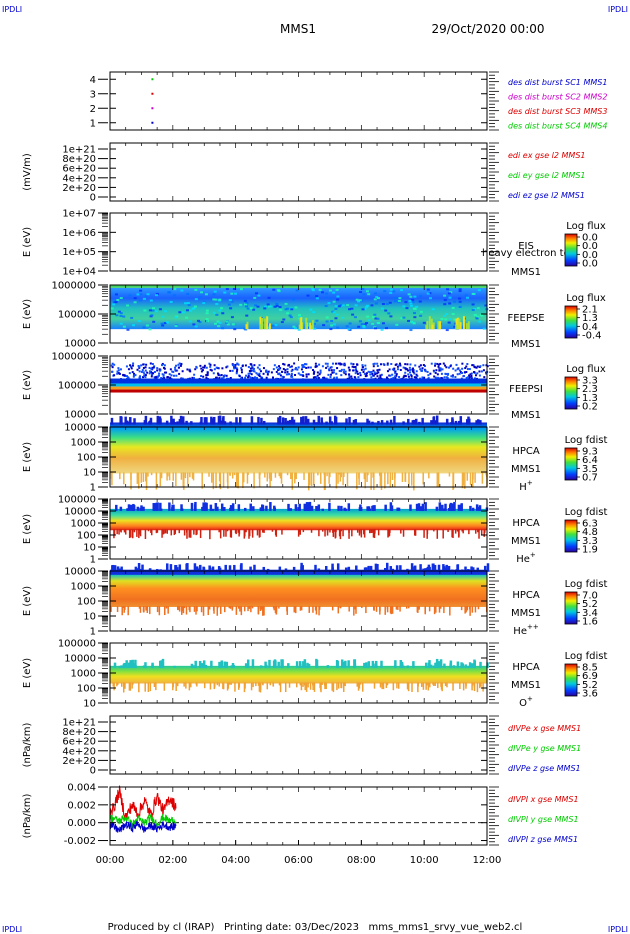 The width and height of the screenshot is (630, 934). I want to click on legend-entry: dIVPe y gse MMS1, so click(544, 748).